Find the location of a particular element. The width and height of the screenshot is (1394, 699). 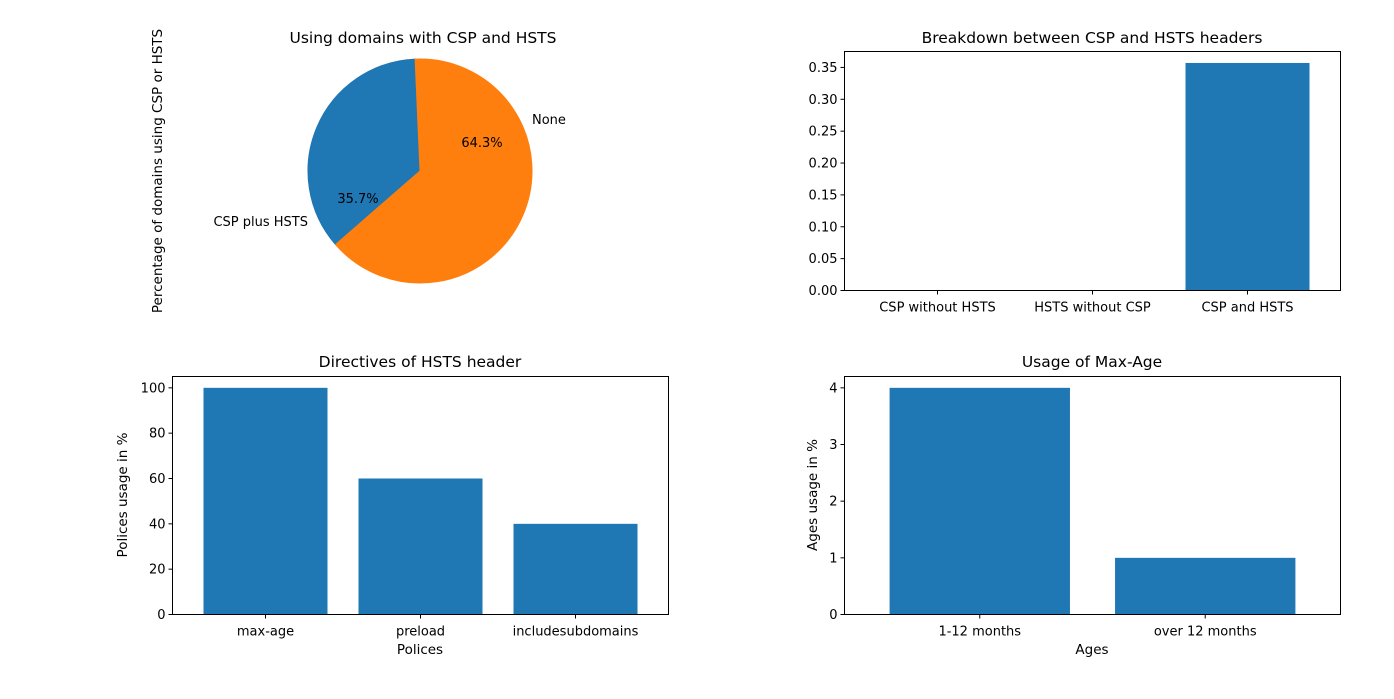

y-tick-label: 80 is located at coordinates (157, 434).